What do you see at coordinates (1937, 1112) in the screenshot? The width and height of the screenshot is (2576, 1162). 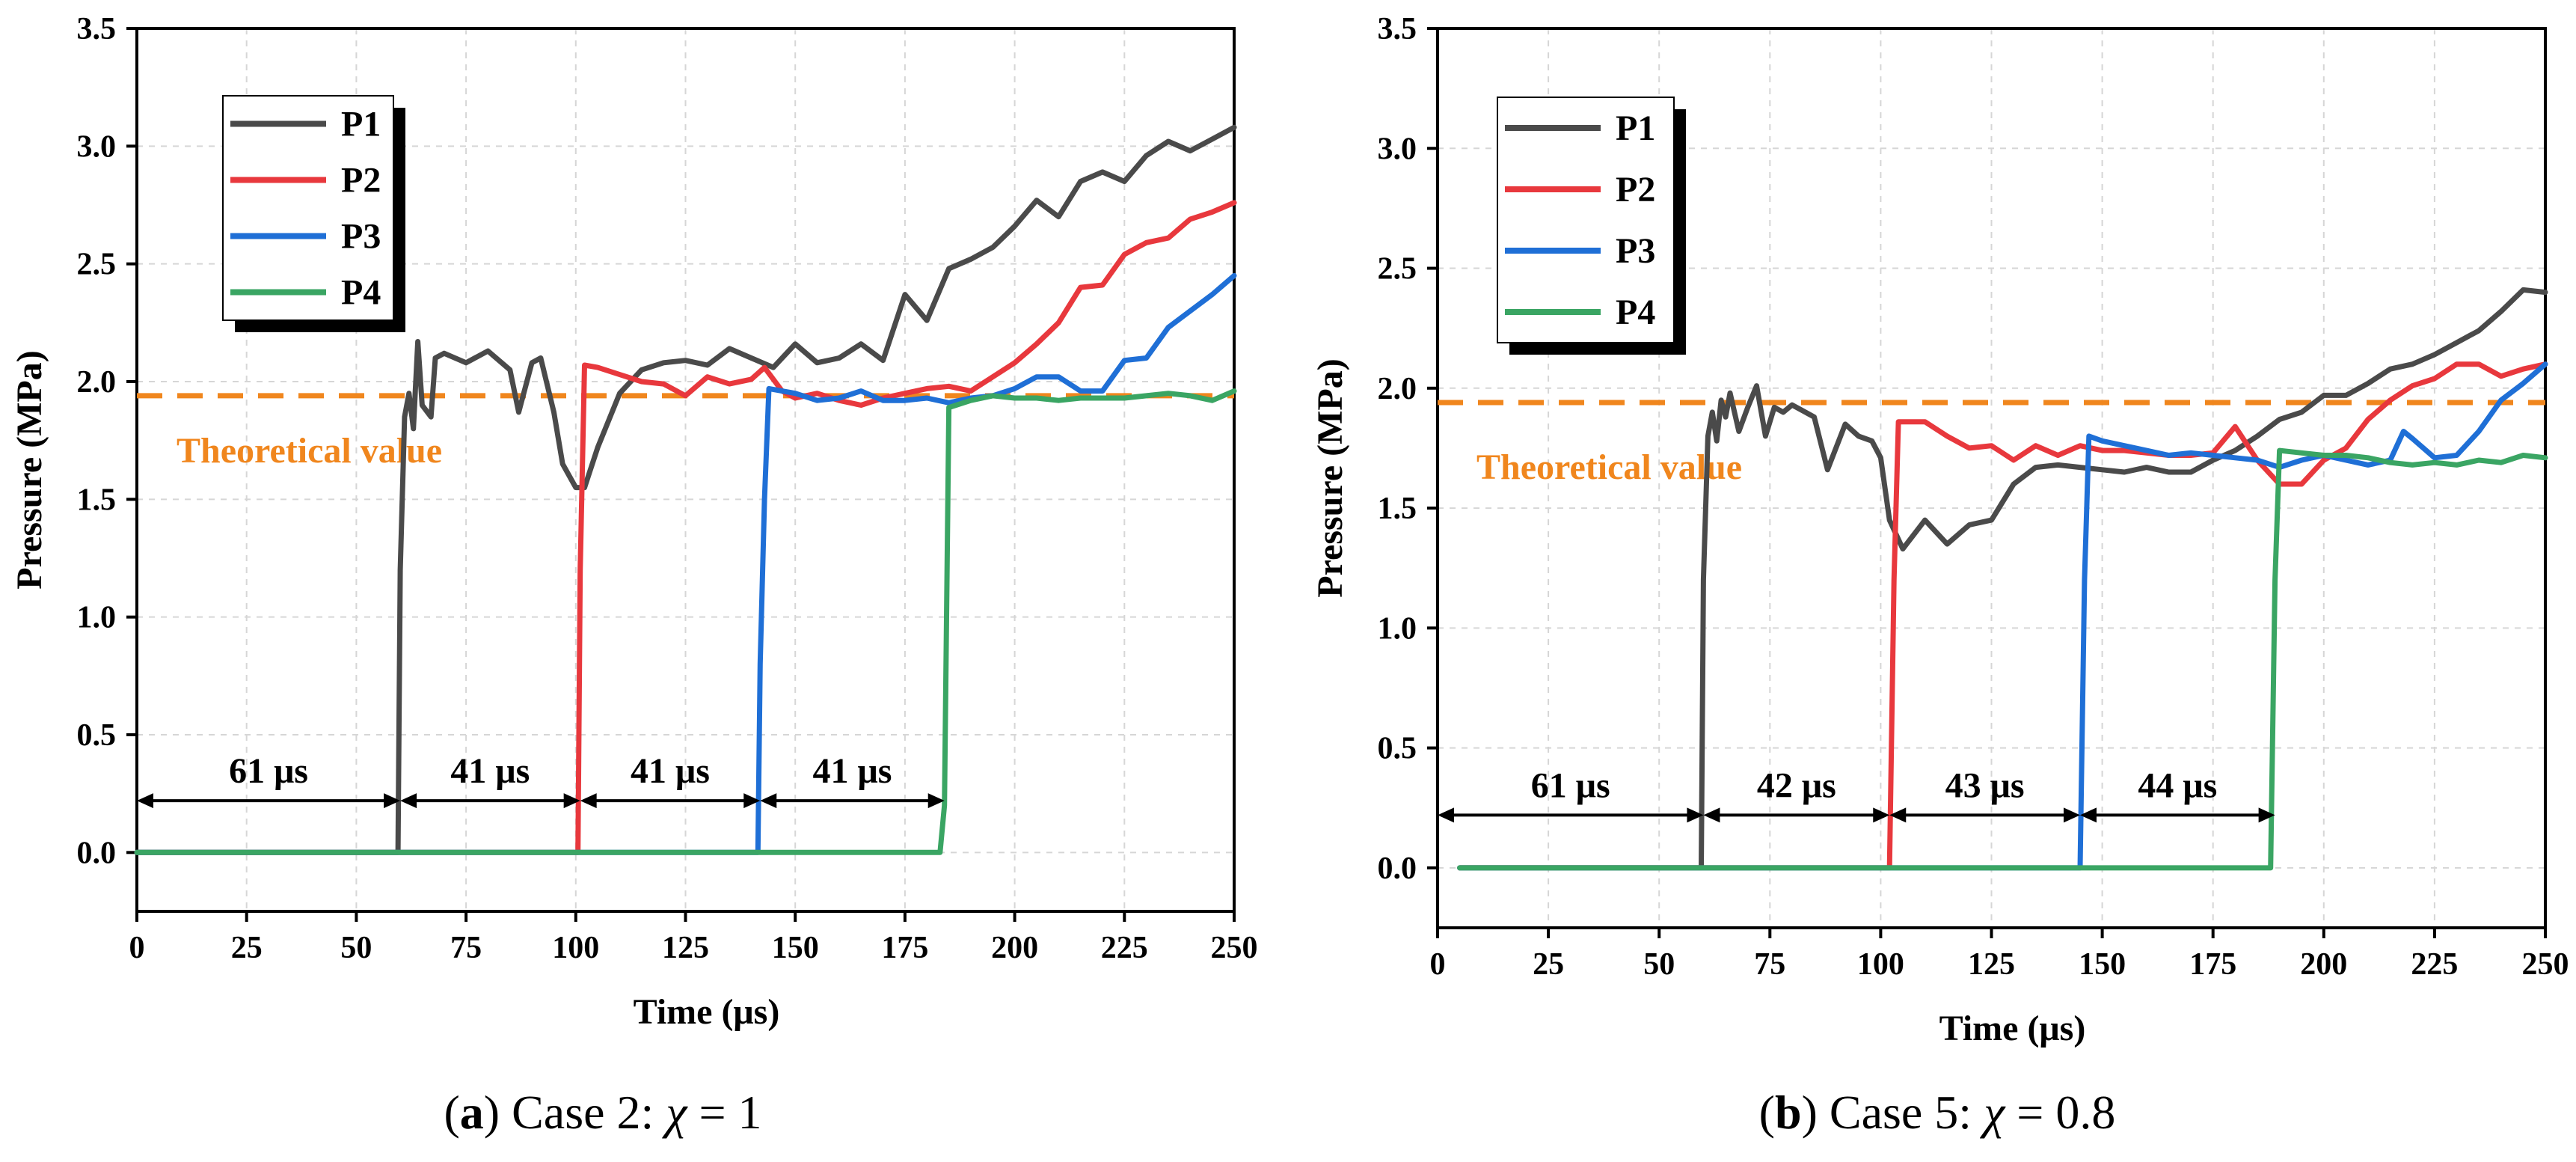 I see `caption-b: (b) Case 5: χ = 0.8` at bounding box center [1937, 1112].